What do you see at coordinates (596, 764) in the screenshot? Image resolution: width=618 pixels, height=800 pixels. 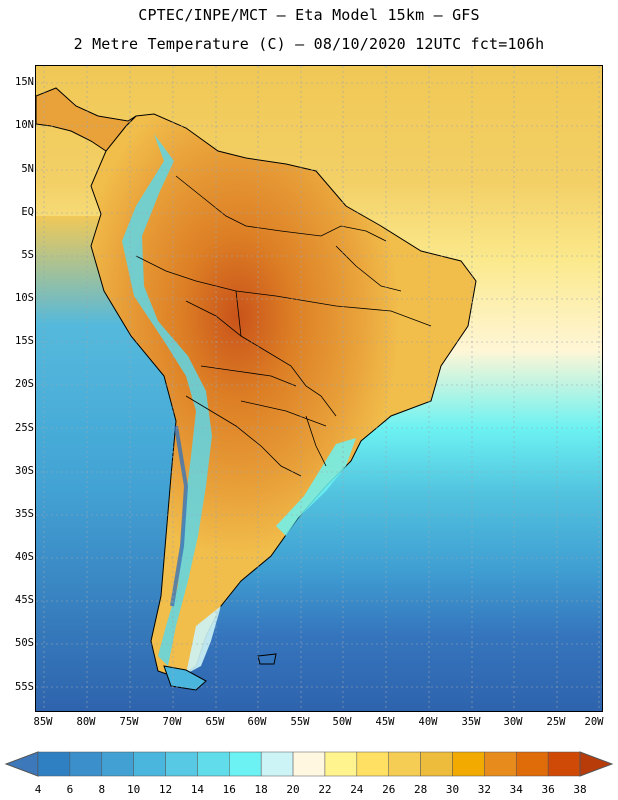 I see `colorbar-arrow-max` at bounding box center [596, 764].